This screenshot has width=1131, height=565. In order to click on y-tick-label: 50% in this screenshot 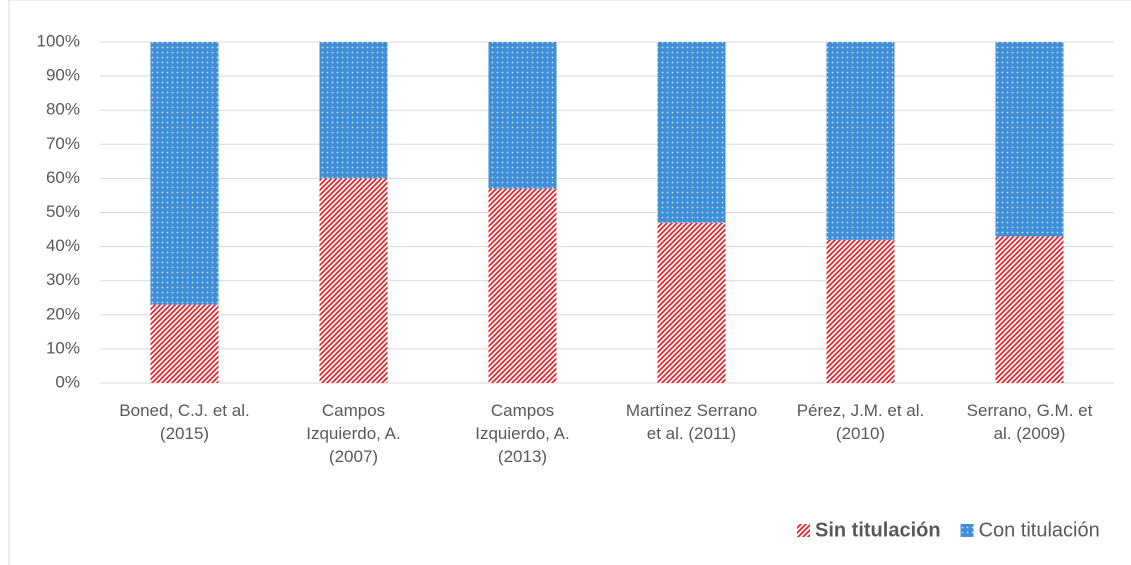, I will do `click(63, 211)`.